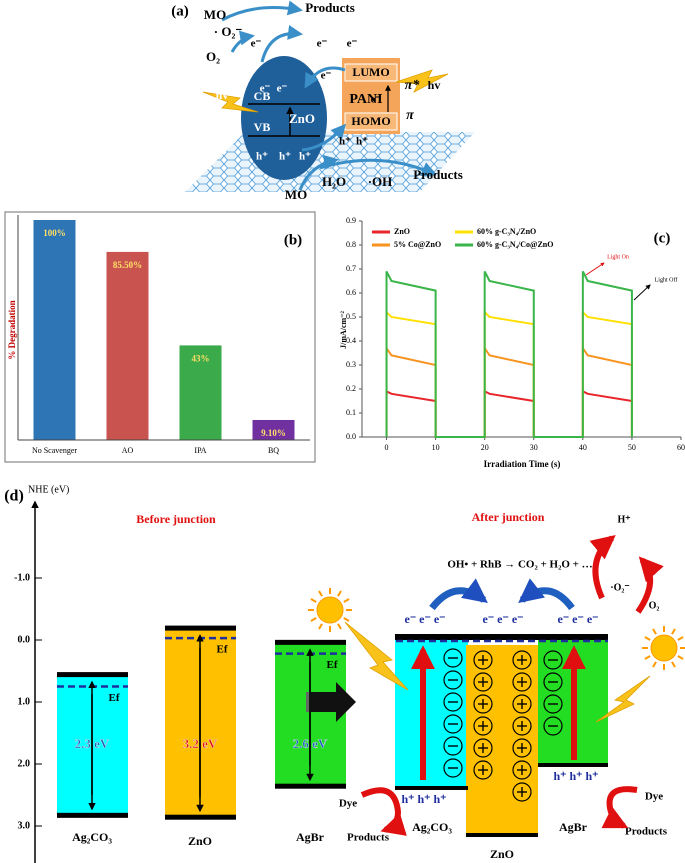 Image resolution: width=685 pixels, height=863 pixels. Describe the element at coordinates (215, 14) in the screenshot. I see `label: MO` at that location.